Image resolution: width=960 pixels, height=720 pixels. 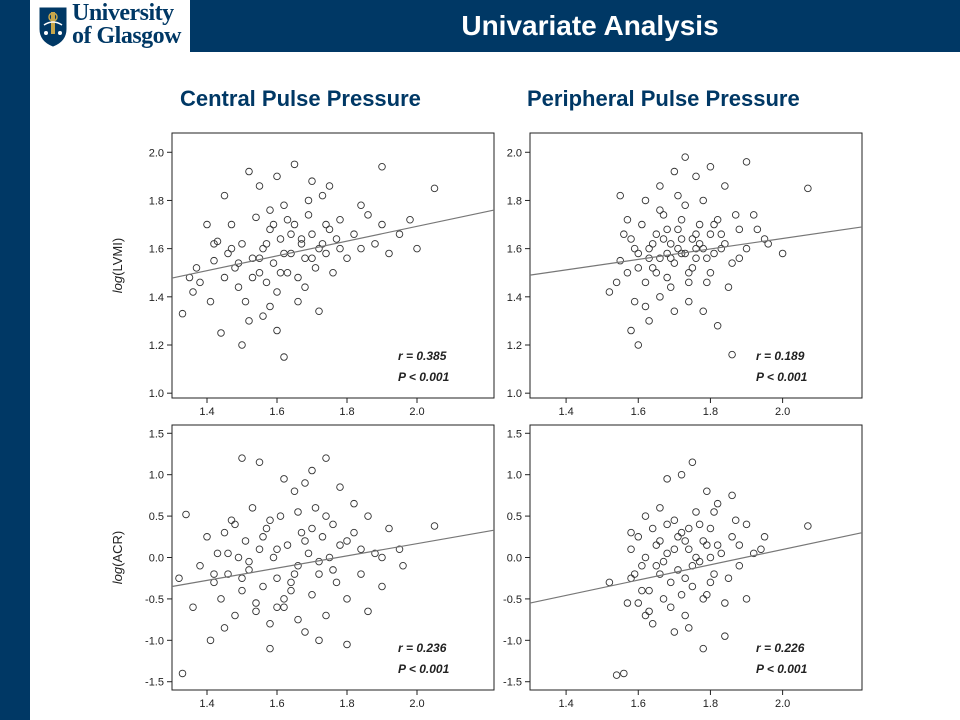 What do you see at coordinates (422, 356) in the screenshot?
I see `stat-r-label: r = 0.385` at bounding box center [422, 356].